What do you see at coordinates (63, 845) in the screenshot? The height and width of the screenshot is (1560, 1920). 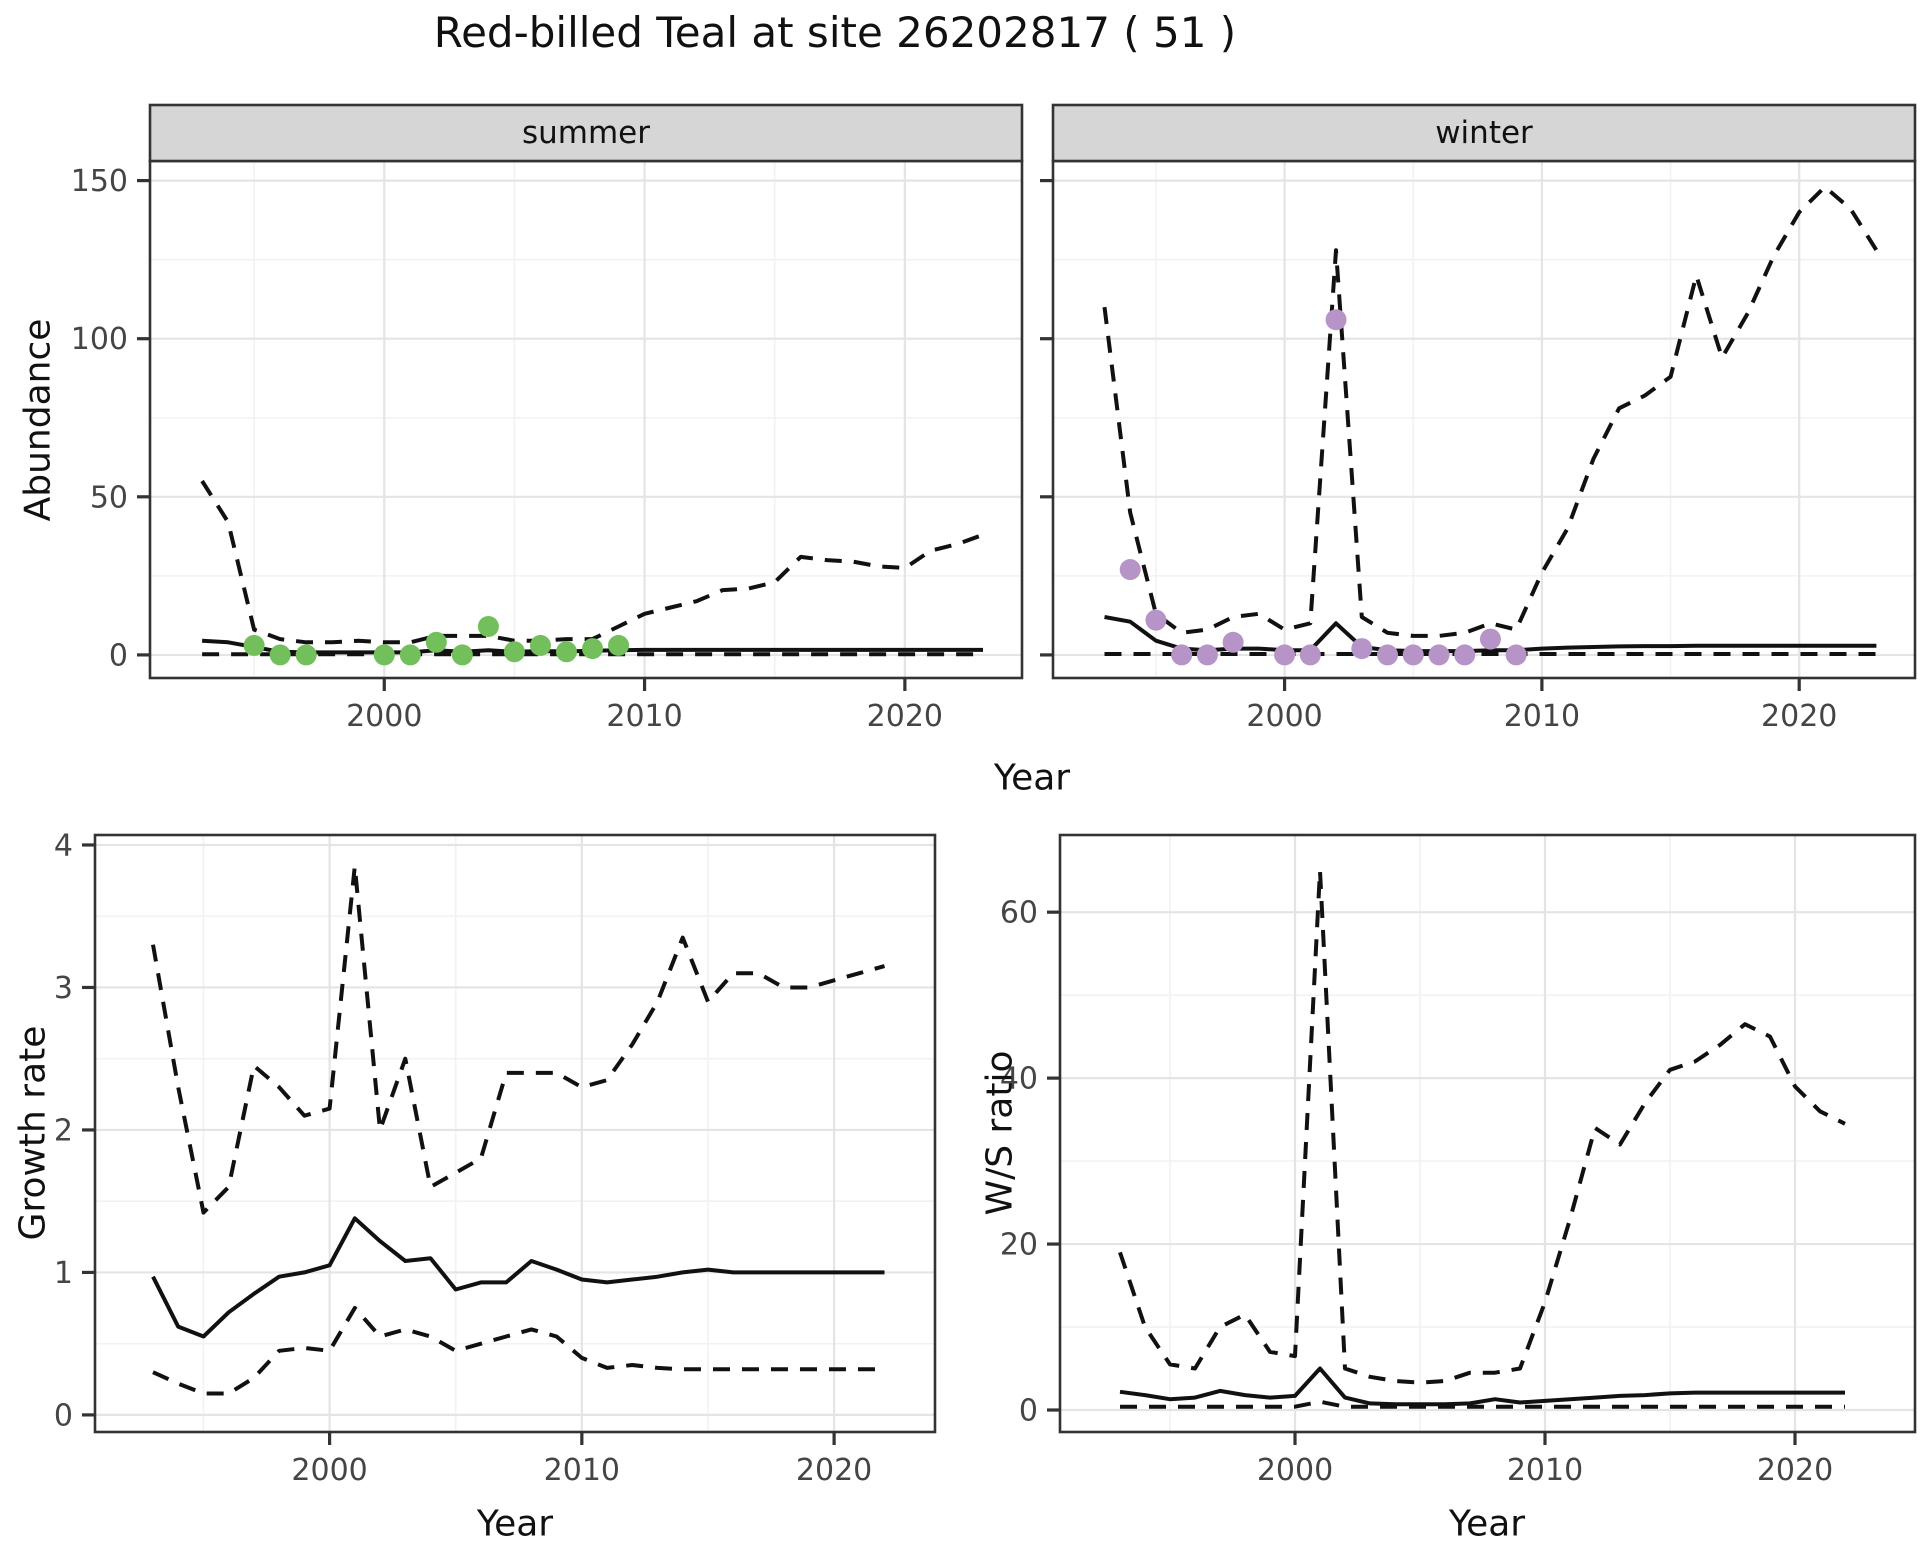 I see `y-tick-label: 4` at bounding box center [63, 845].